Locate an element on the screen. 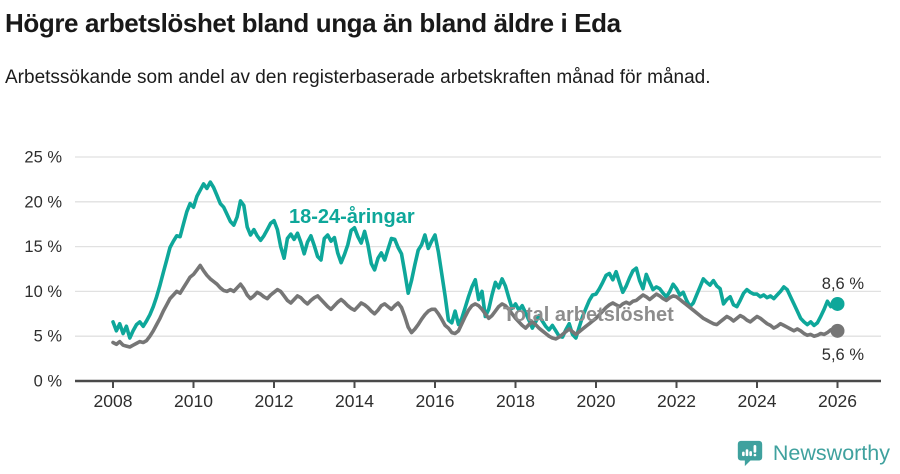 Image resolution: width=900 pixels, height=474 pixels. brand-footer: Newsworthy is located at coordinates (812, 453).